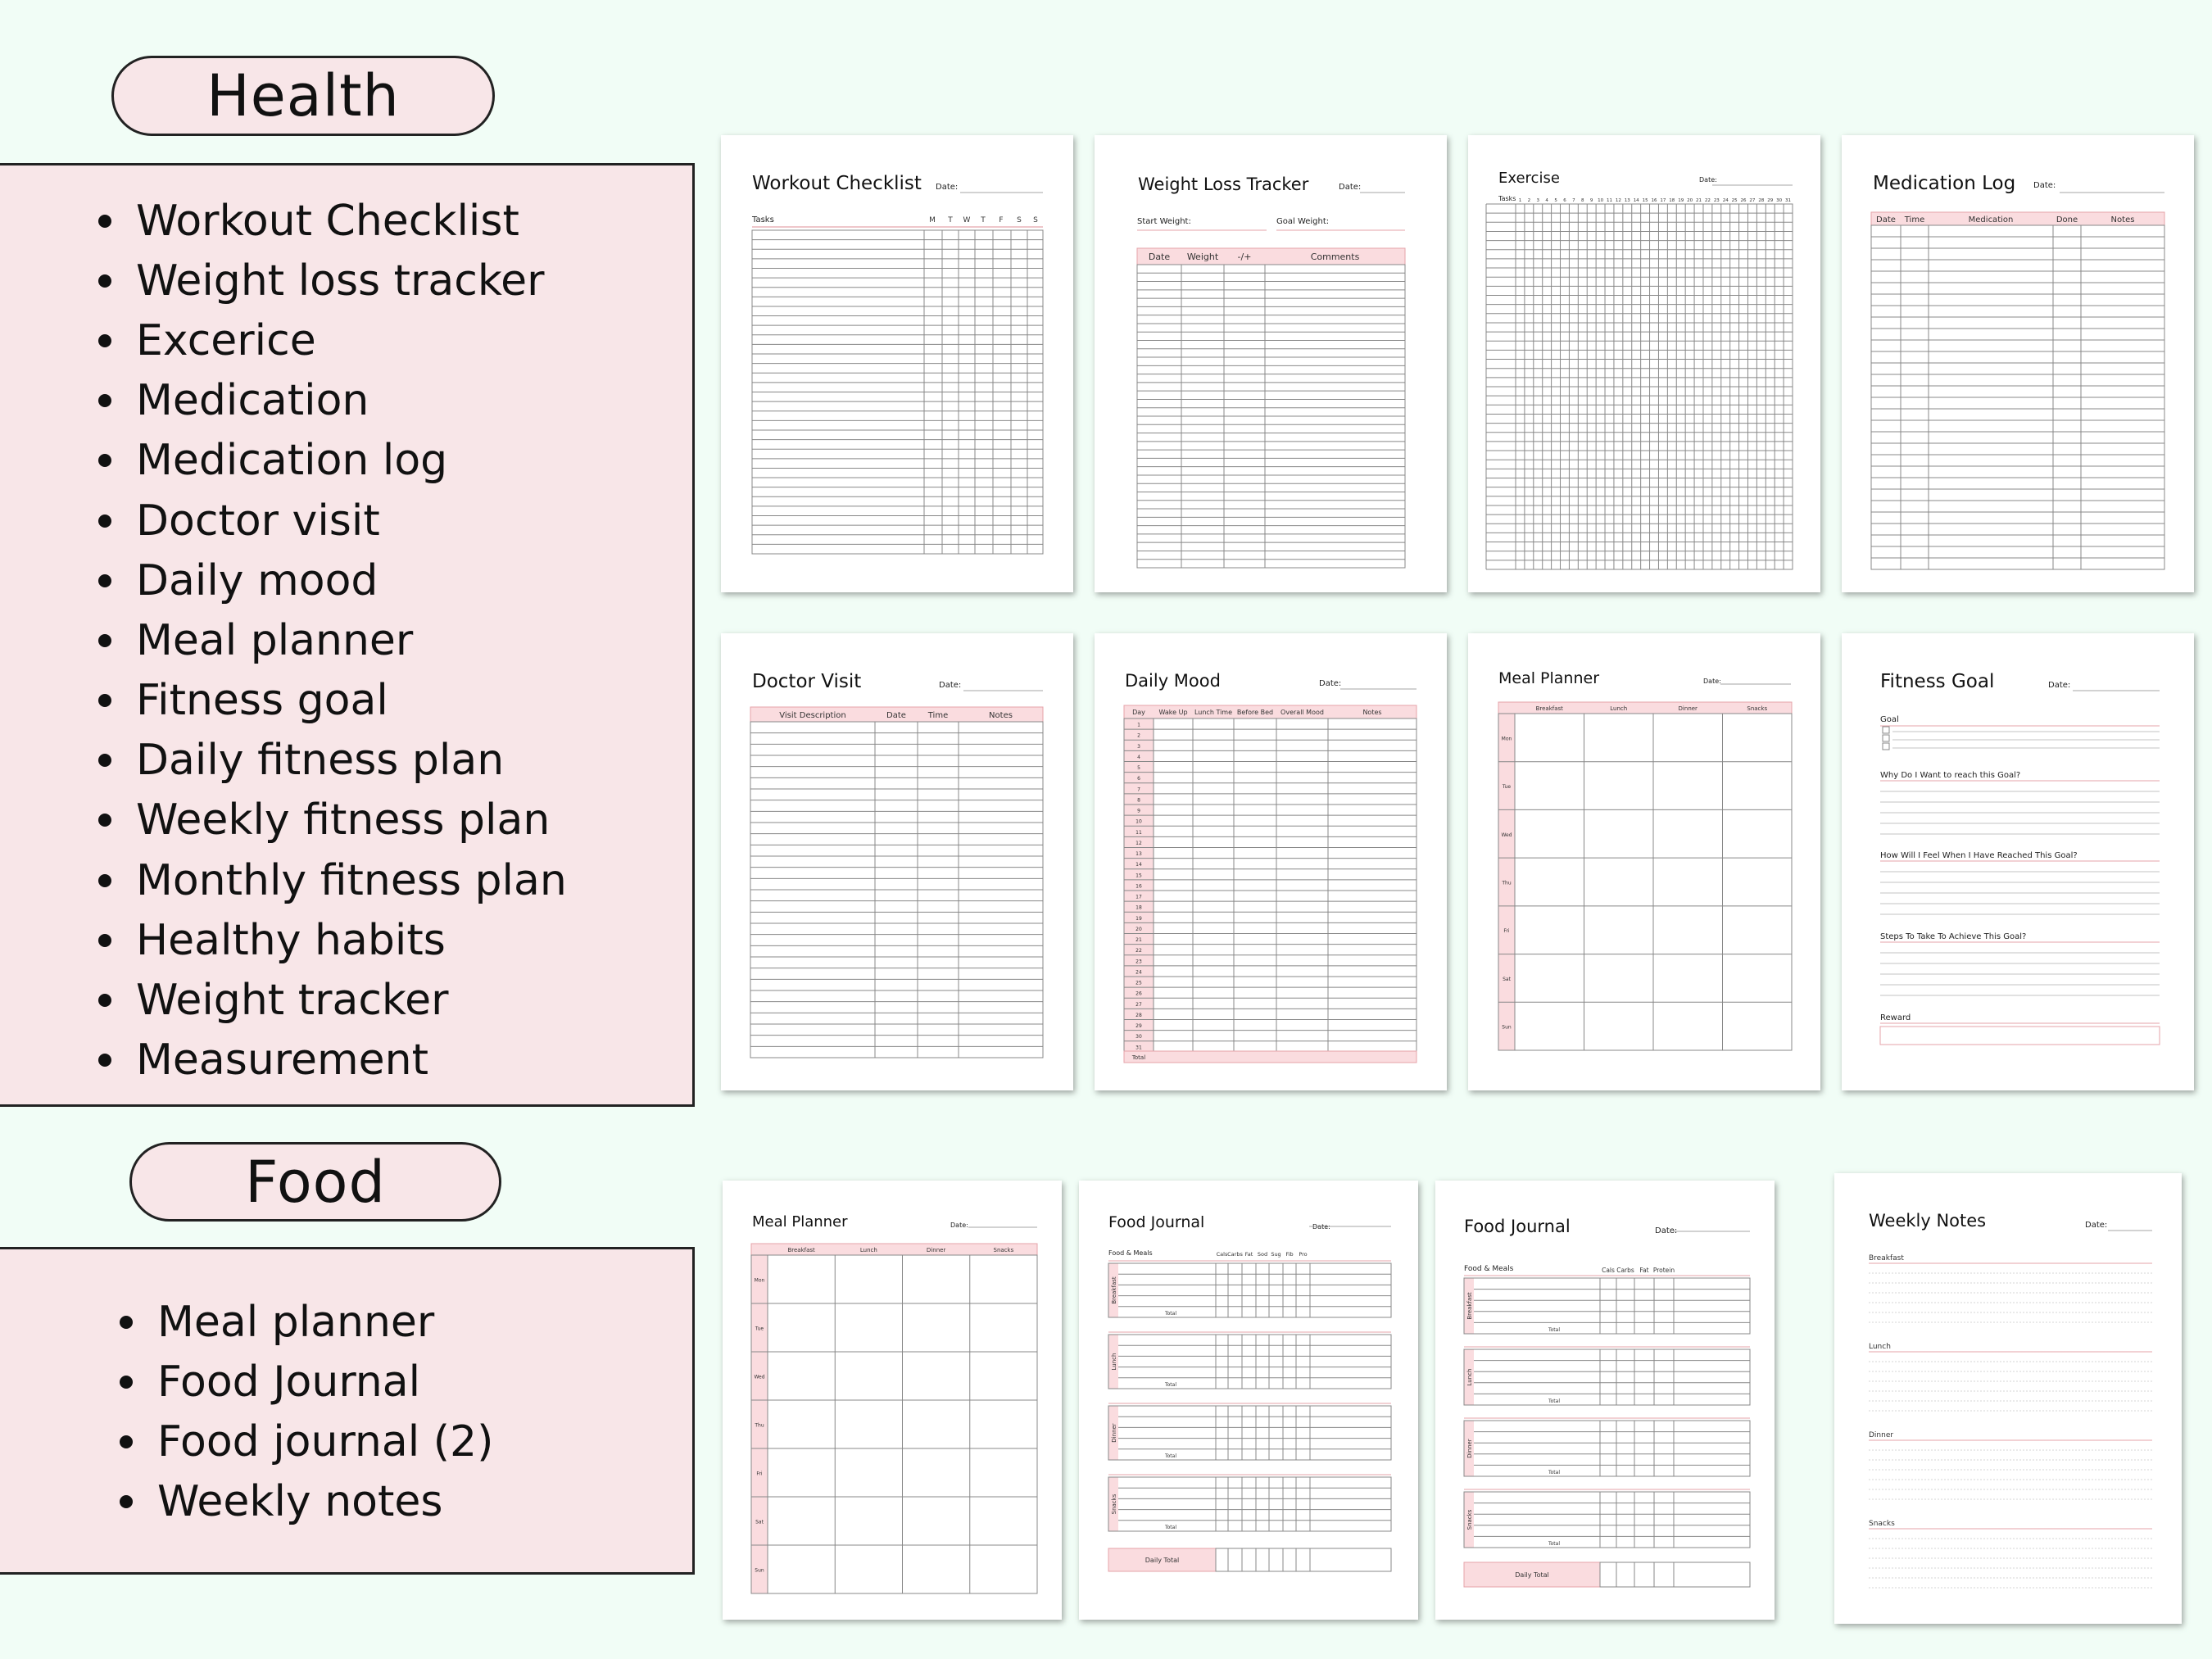 The image size is (2212, 1659). Describe the element at coordinates (1138, 736) in the screenshot. I see `day-number: 2` at that location.